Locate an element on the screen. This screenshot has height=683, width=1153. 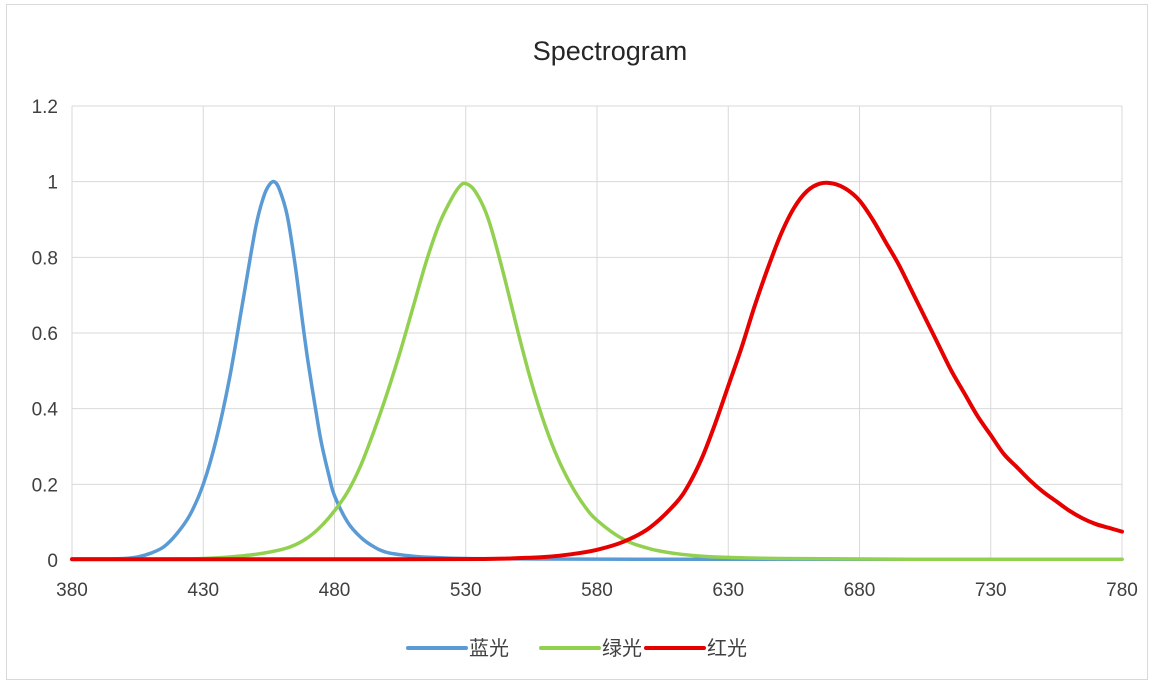
x-tick-label: 380 is located at coordinates (72, 590).